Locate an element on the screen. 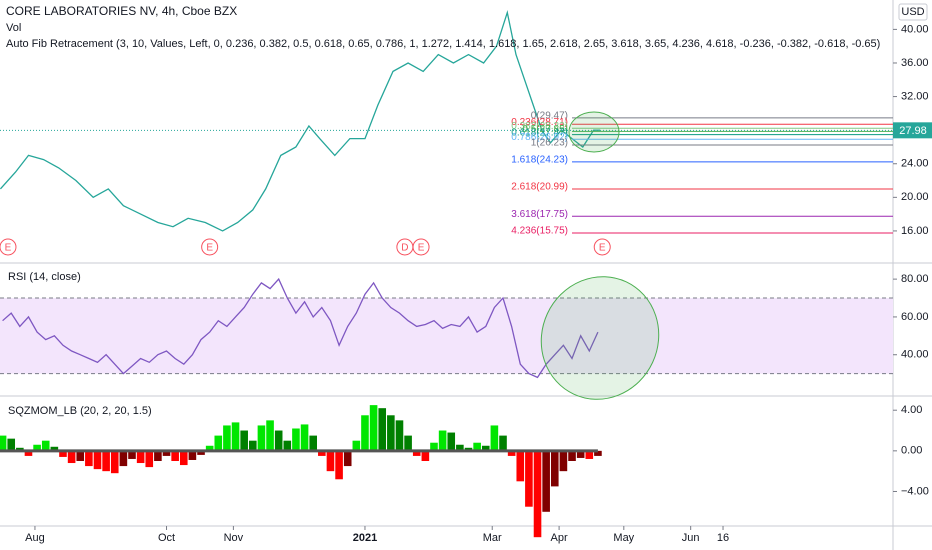 This screenshot has height=550, width=932. x-tick-label: Apr is located at coordinates (559, 538).